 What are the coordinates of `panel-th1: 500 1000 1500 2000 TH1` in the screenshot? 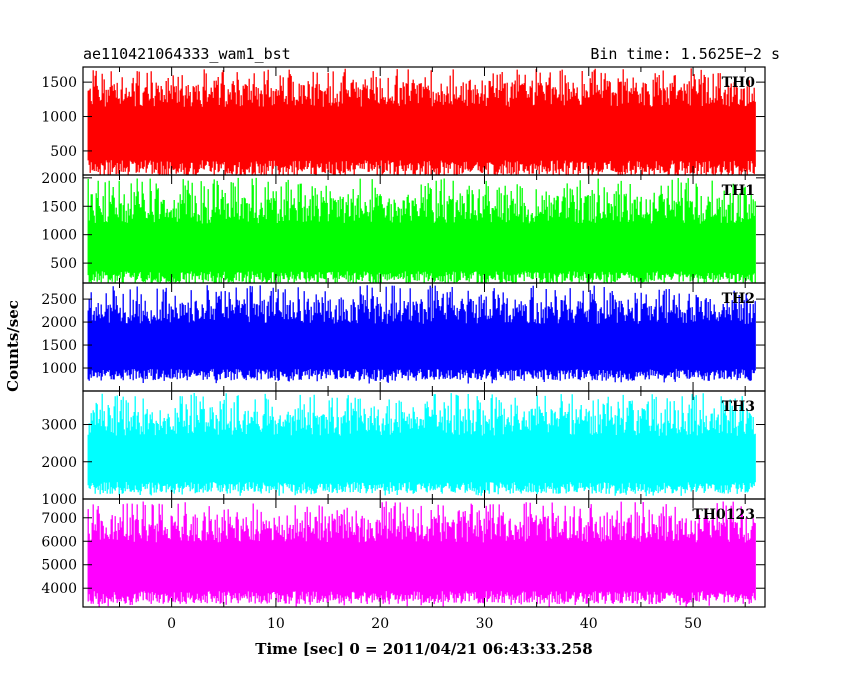 It's located at (403, 227).